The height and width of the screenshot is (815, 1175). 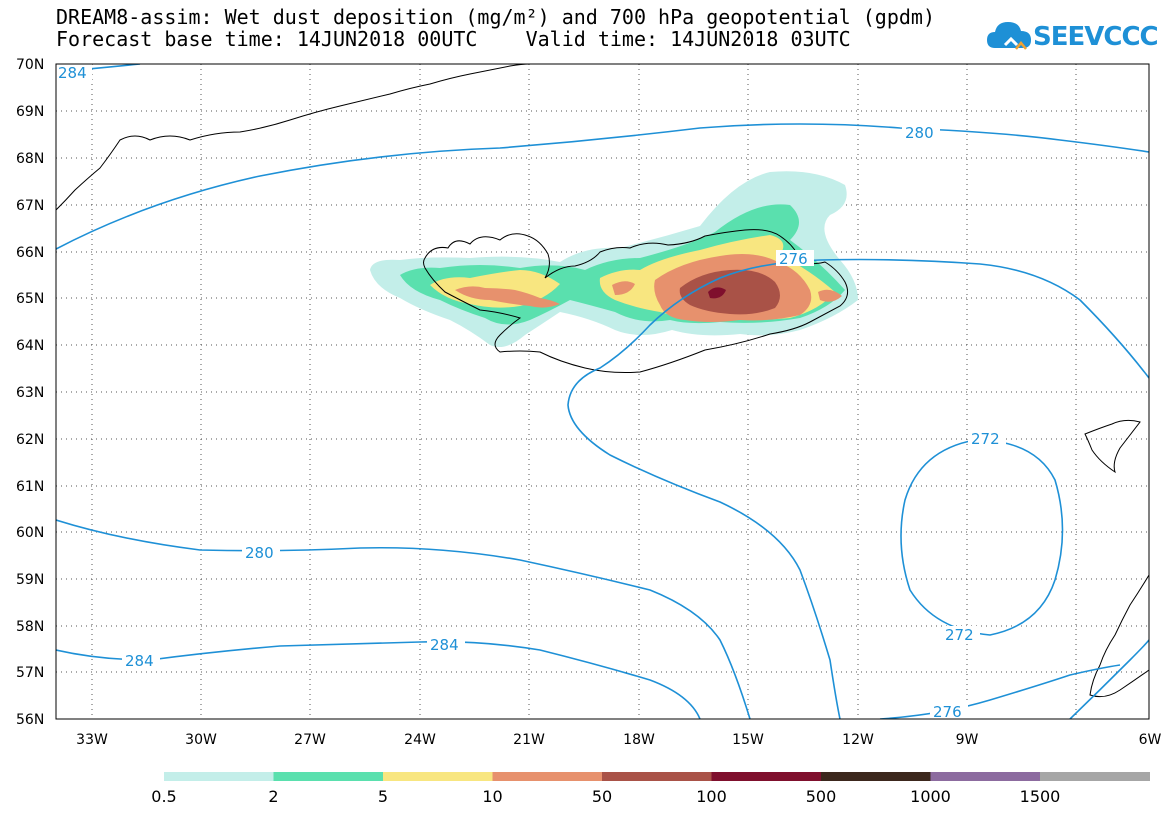 I want to click on legend-label: 0.5, so click(x=163, y=796).